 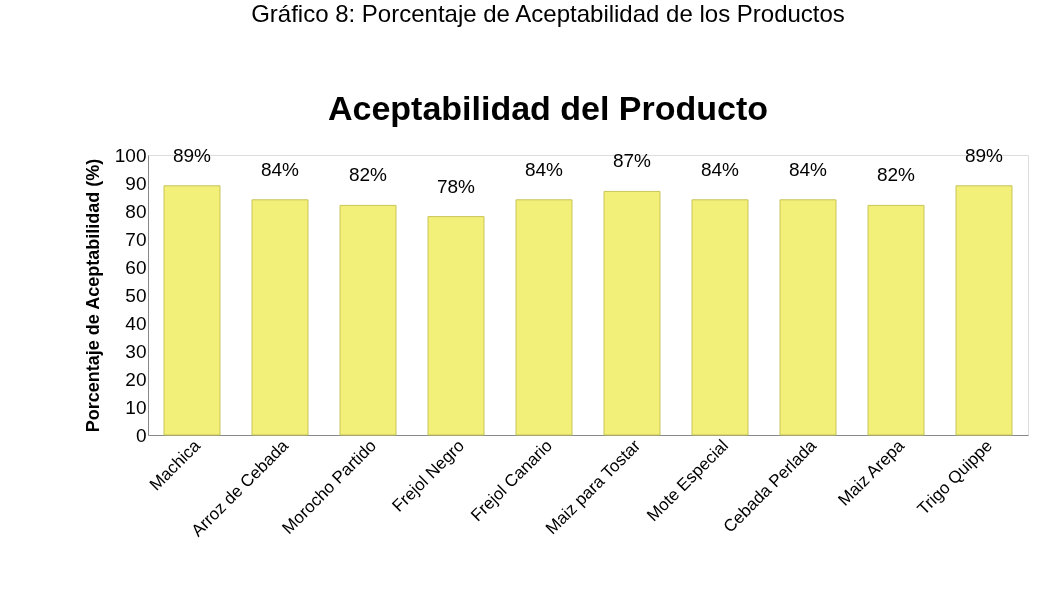 I want to click on data-label: 78%, so click(x=456, y=186).